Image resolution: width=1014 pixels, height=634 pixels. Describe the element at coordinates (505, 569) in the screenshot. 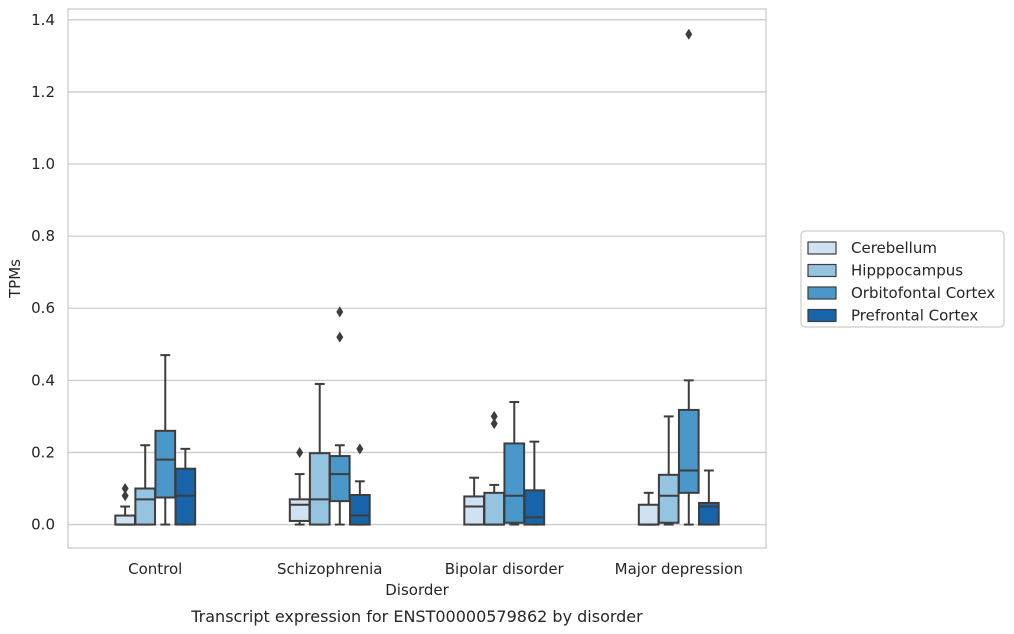

I see `x-tick-label: Bipolar disorder` at that location.